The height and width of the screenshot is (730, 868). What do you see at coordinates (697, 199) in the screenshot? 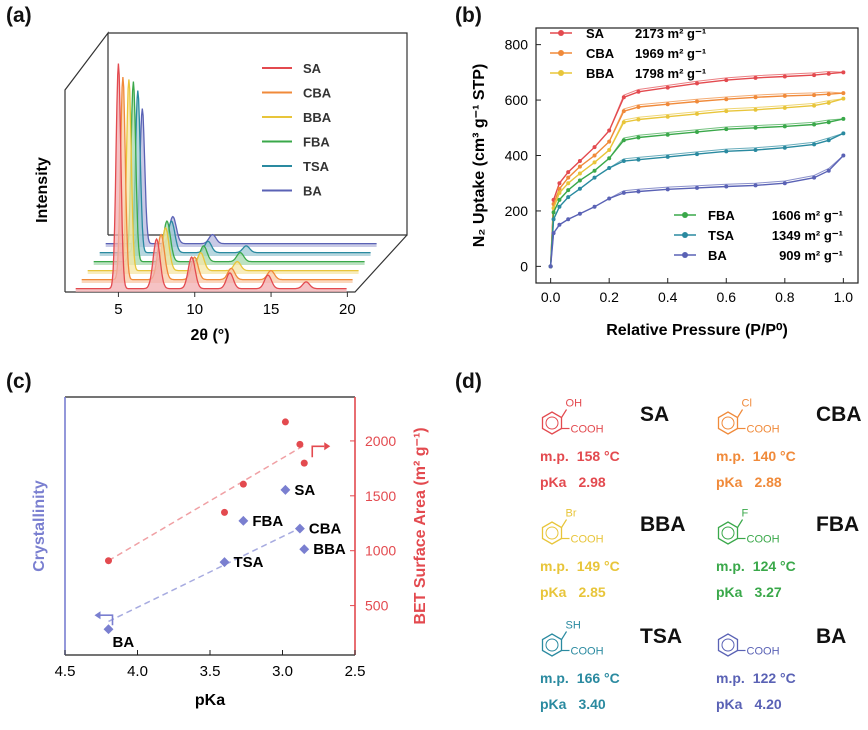
I see `isotherm-des-TSA` at bounding box center [697, 199].